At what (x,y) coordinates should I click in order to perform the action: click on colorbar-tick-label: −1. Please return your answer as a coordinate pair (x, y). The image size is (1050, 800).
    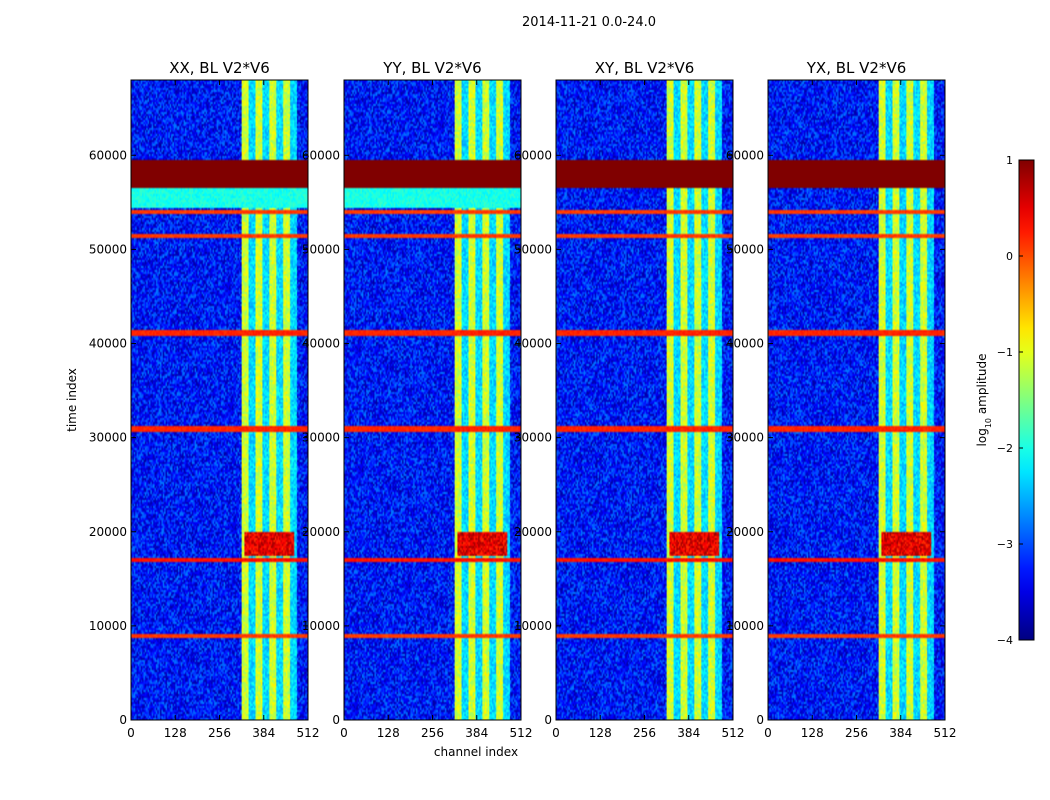
    Looking at the image, I should click on (1005, 352).